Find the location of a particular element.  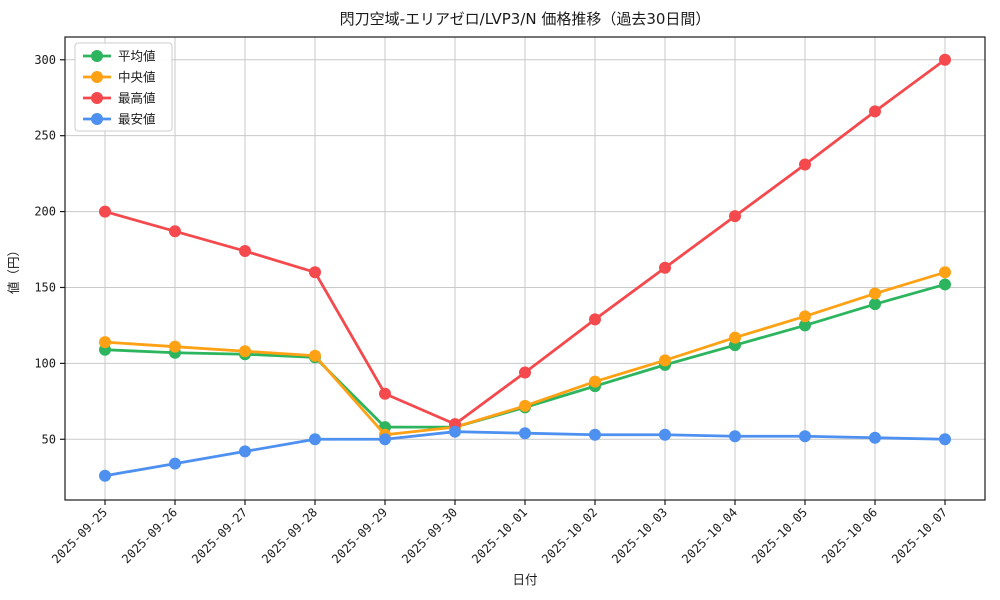

legend-box is located at coordinates (123, 87).